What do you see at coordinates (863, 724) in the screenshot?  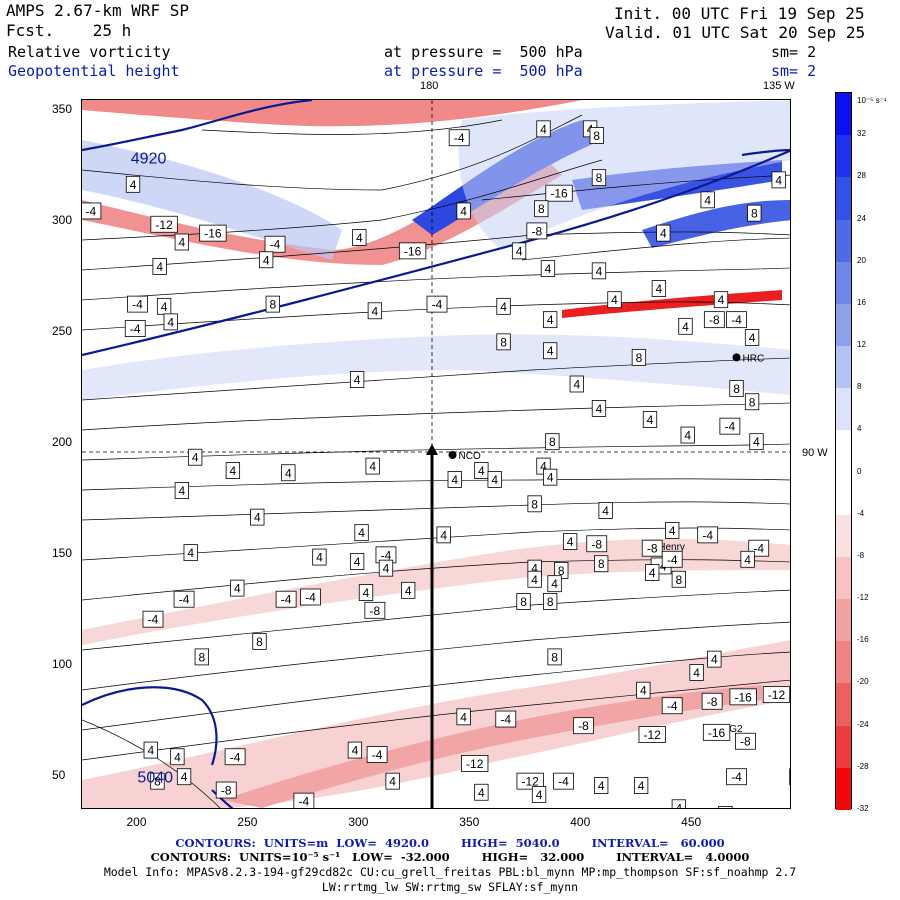 I see `colorbar-label: -24` at bounding box center [863, 724].